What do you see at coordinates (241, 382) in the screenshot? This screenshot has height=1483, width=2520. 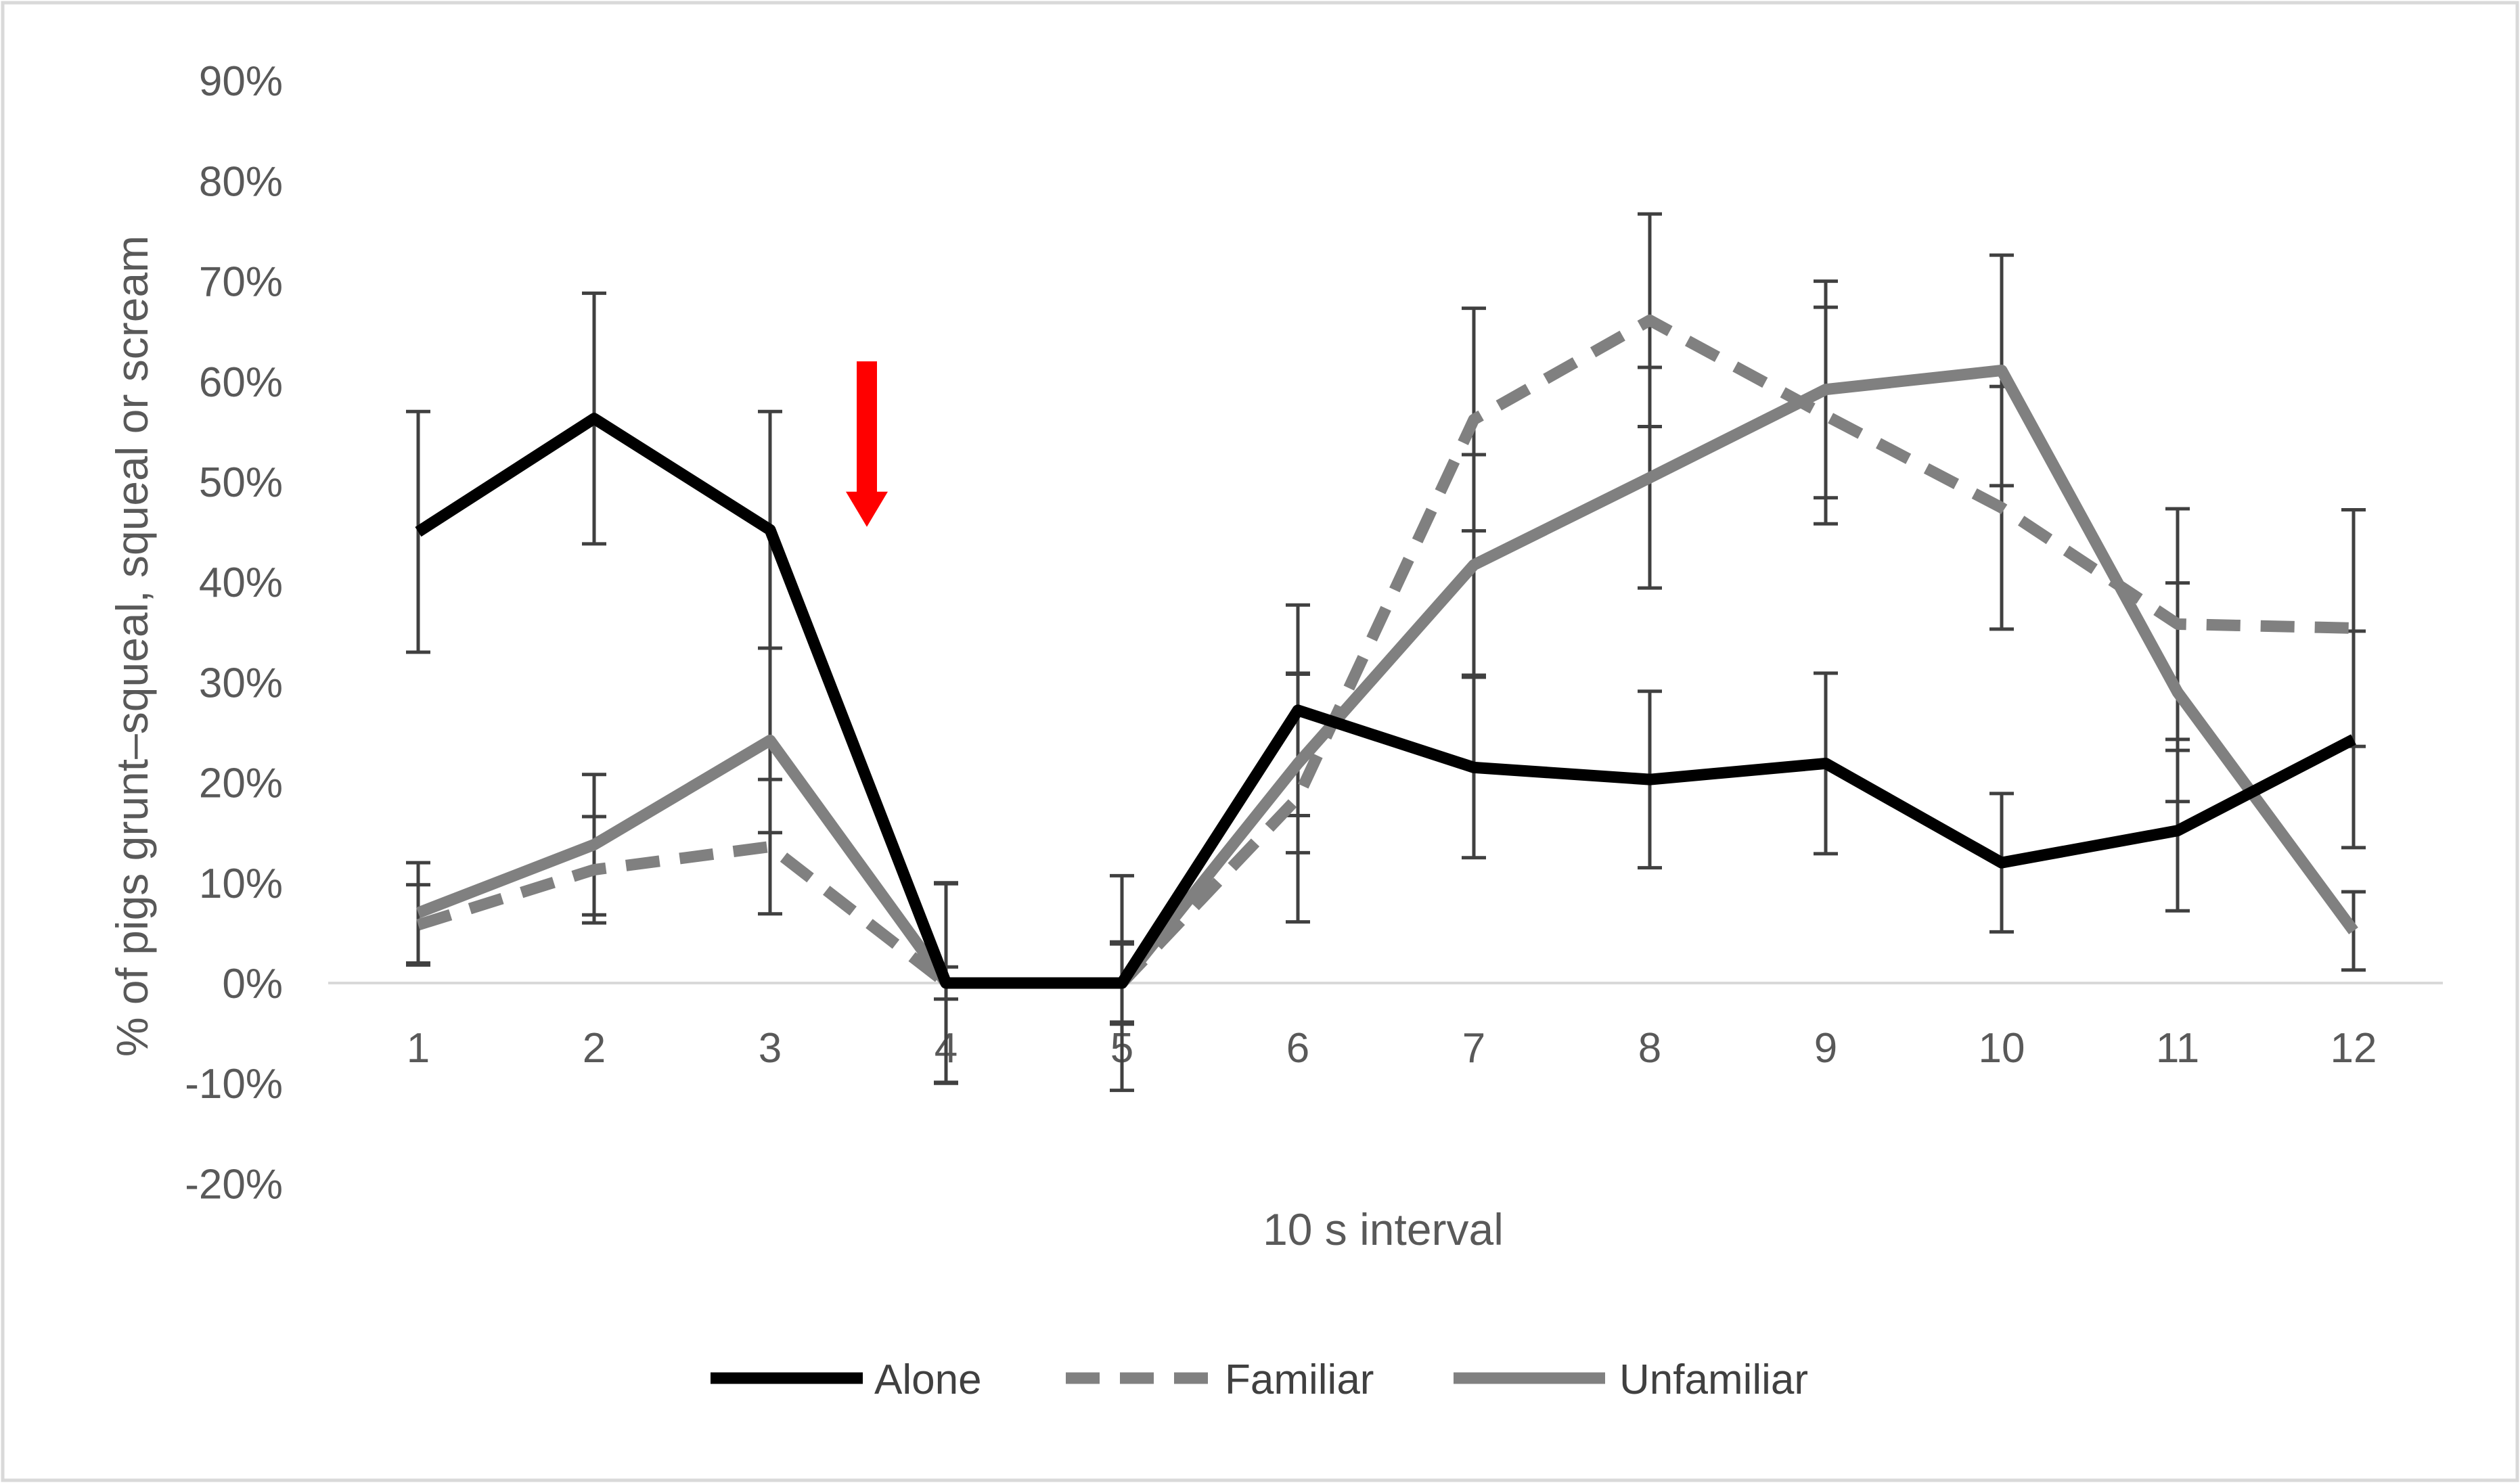 I see `y-tick-label: 60%` at bounding box center [241, 382].